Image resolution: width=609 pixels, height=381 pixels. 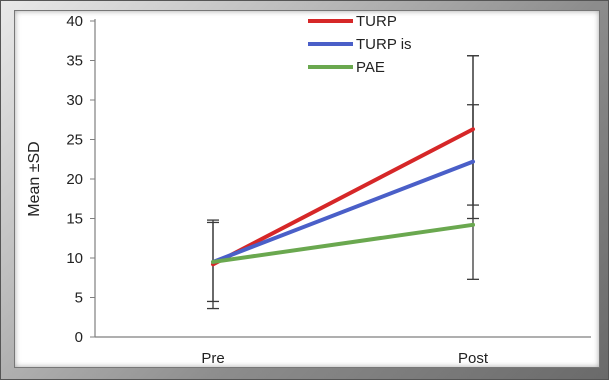 What do you see at coordinates (212, 358) in the screenshot?
I see `x-category-label: Pre` at bounding box center [212, 358].